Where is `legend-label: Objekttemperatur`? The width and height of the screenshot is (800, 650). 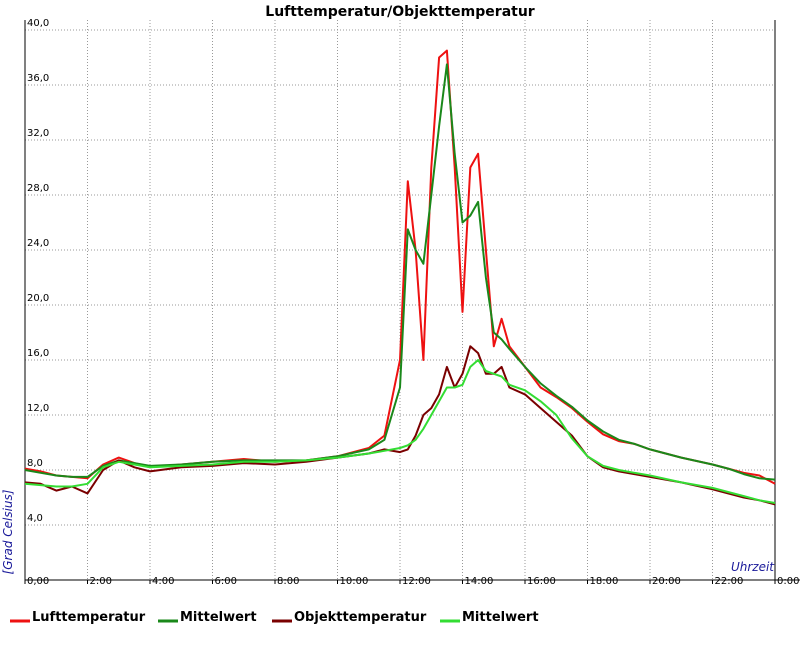 legend-label: Objekttemperatur is located at coordinates (360, 617).